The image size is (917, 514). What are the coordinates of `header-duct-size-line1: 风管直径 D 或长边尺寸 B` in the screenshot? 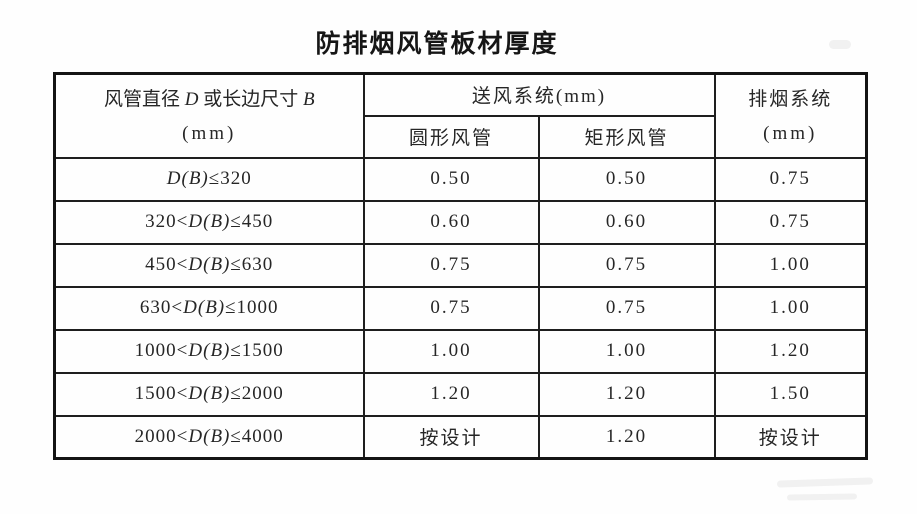 It's located at (209, 100).